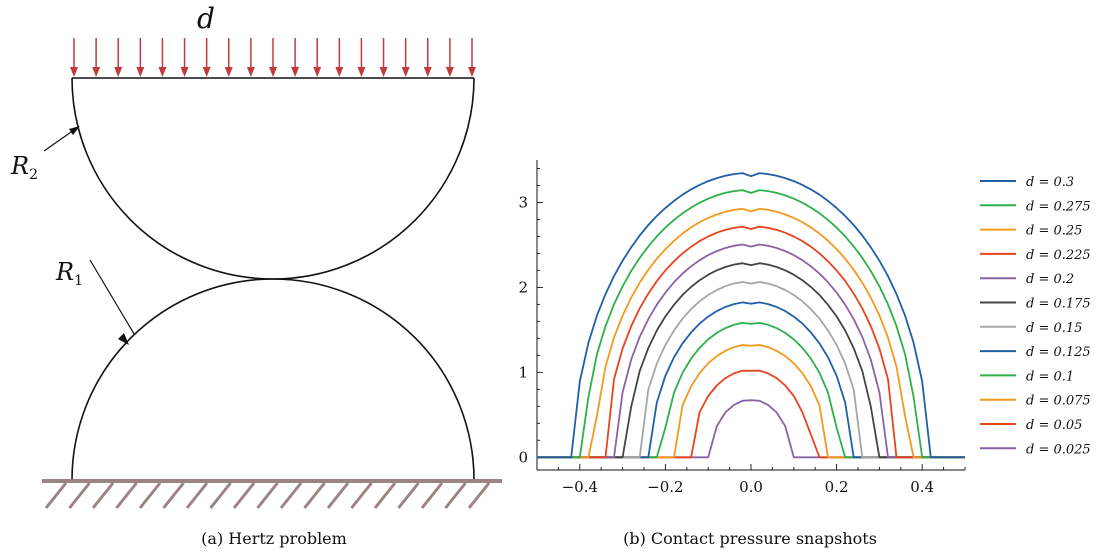  Describe the element at coordinates (273, 57) in the screenshot. I see `distributed-load-arrows` at that location.